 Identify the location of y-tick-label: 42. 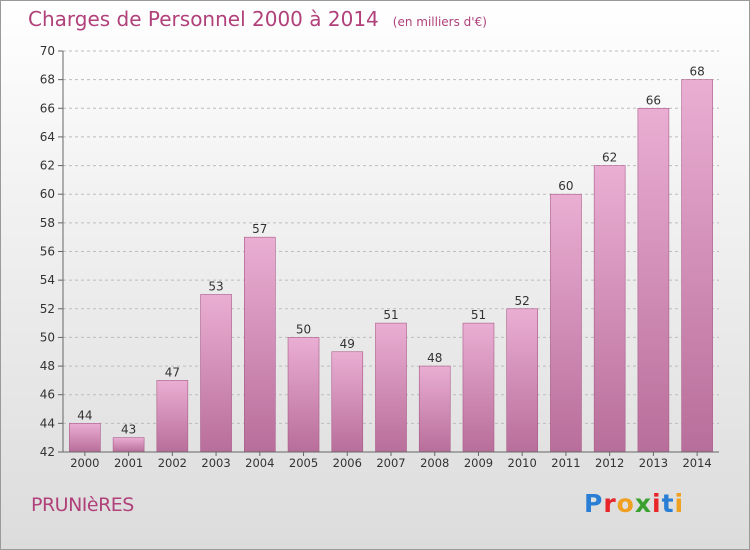
(47, 452).